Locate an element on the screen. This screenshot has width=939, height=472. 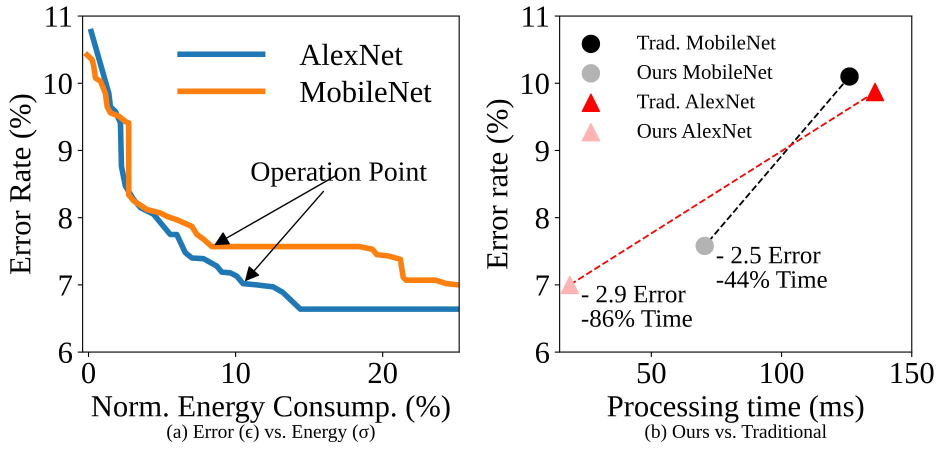
y-axis-title: Error rate (%) is located at coordinates (500, 184).